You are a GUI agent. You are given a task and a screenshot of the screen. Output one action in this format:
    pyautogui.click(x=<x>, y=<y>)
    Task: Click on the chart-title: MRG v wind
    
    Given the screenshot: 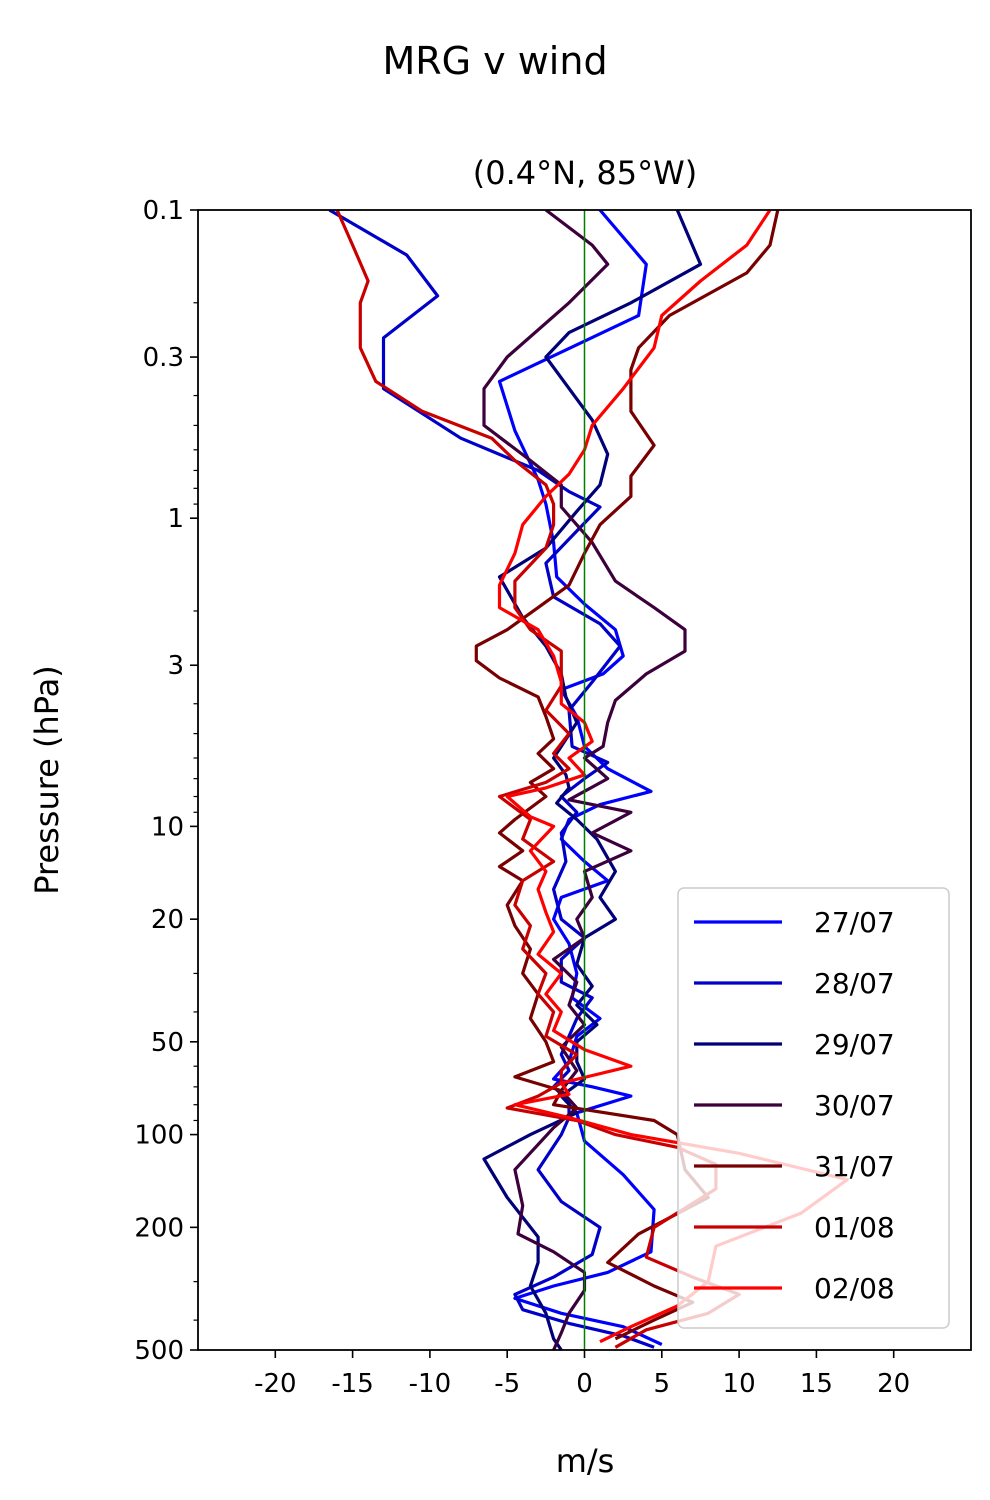 What is the action you would take?
    pyautogui.click(x=494, y=61)
    